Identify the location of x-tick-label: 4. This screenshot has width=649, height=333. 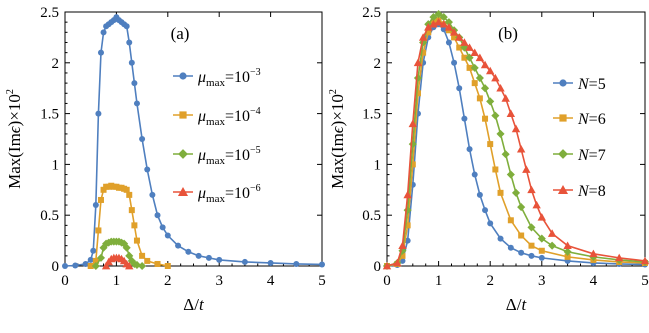
(594, 281).